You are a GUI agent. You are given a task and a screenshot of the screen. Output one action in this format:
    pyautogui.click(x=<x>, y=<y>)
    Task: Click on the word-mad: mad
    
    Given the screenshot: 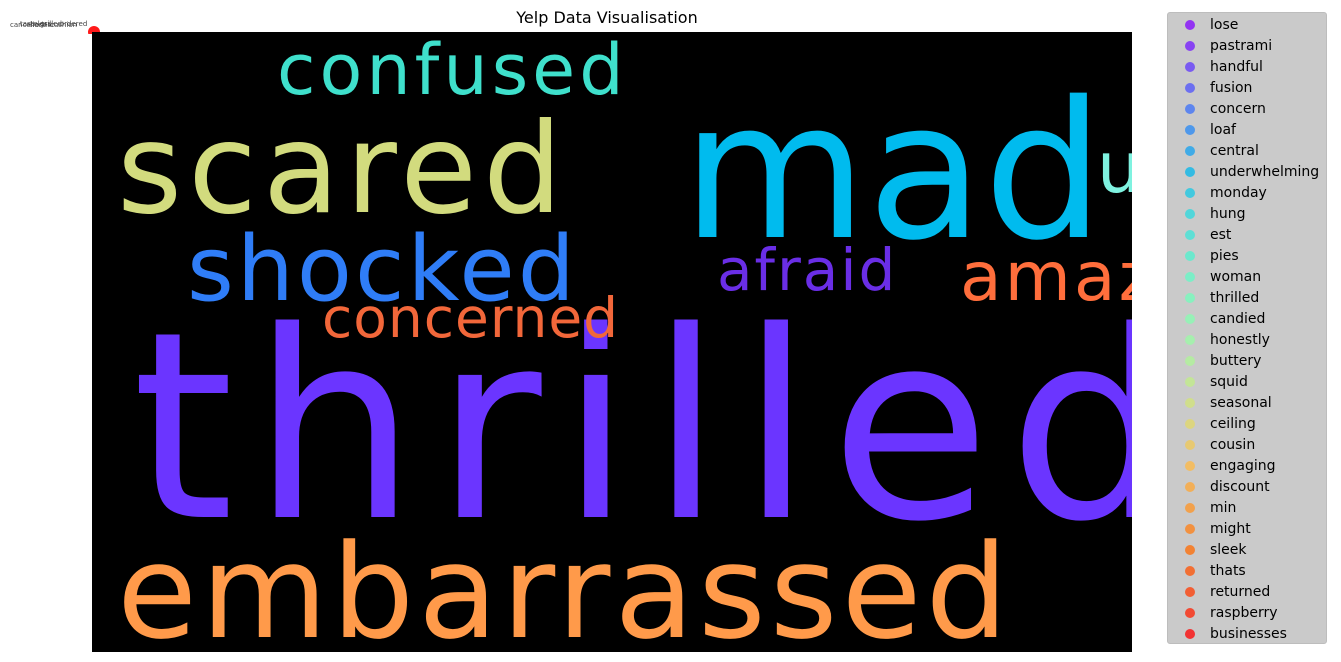 What is the action you would take?
    pyautogui.click(x=893, y=171)
    